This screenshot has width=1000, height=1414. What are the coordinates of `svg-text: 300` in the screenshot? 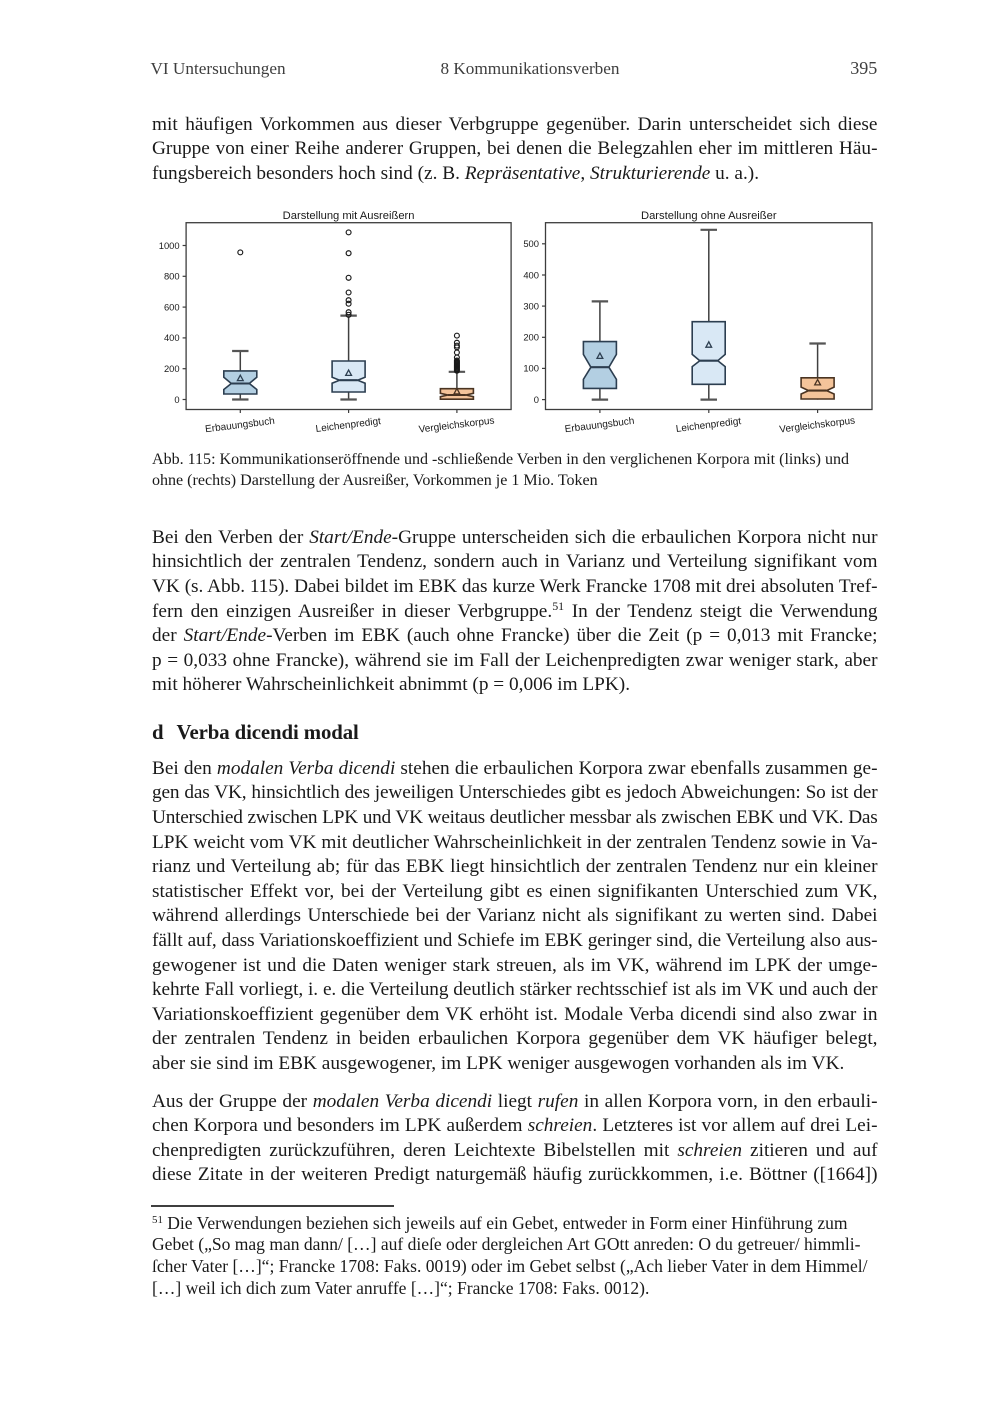 It's located at (531, 305).